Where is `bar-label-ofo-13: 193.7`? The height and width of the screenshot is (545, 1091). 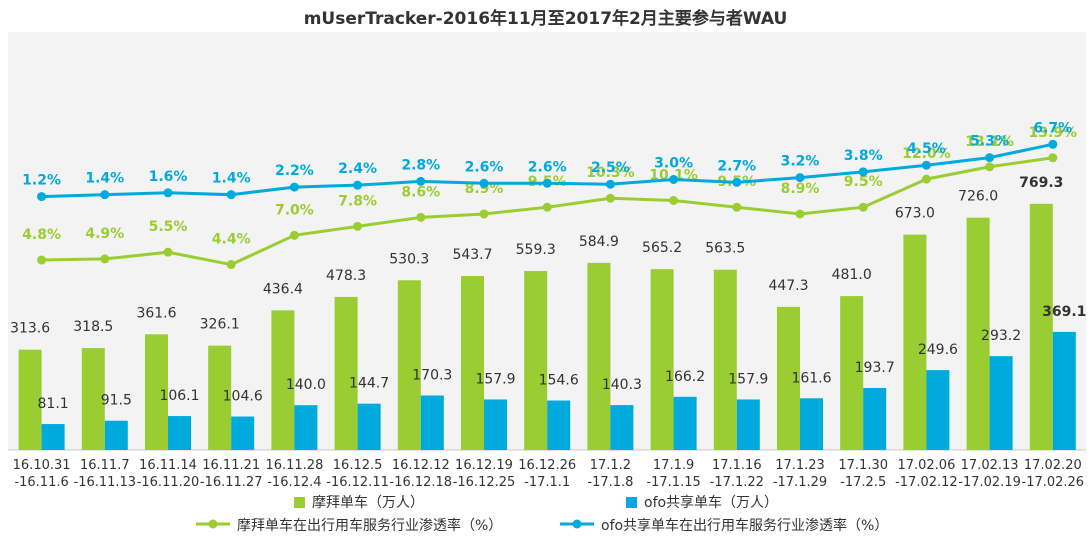 bar-label-ofo-13: 193.7 is located at coordinates (875, 368).